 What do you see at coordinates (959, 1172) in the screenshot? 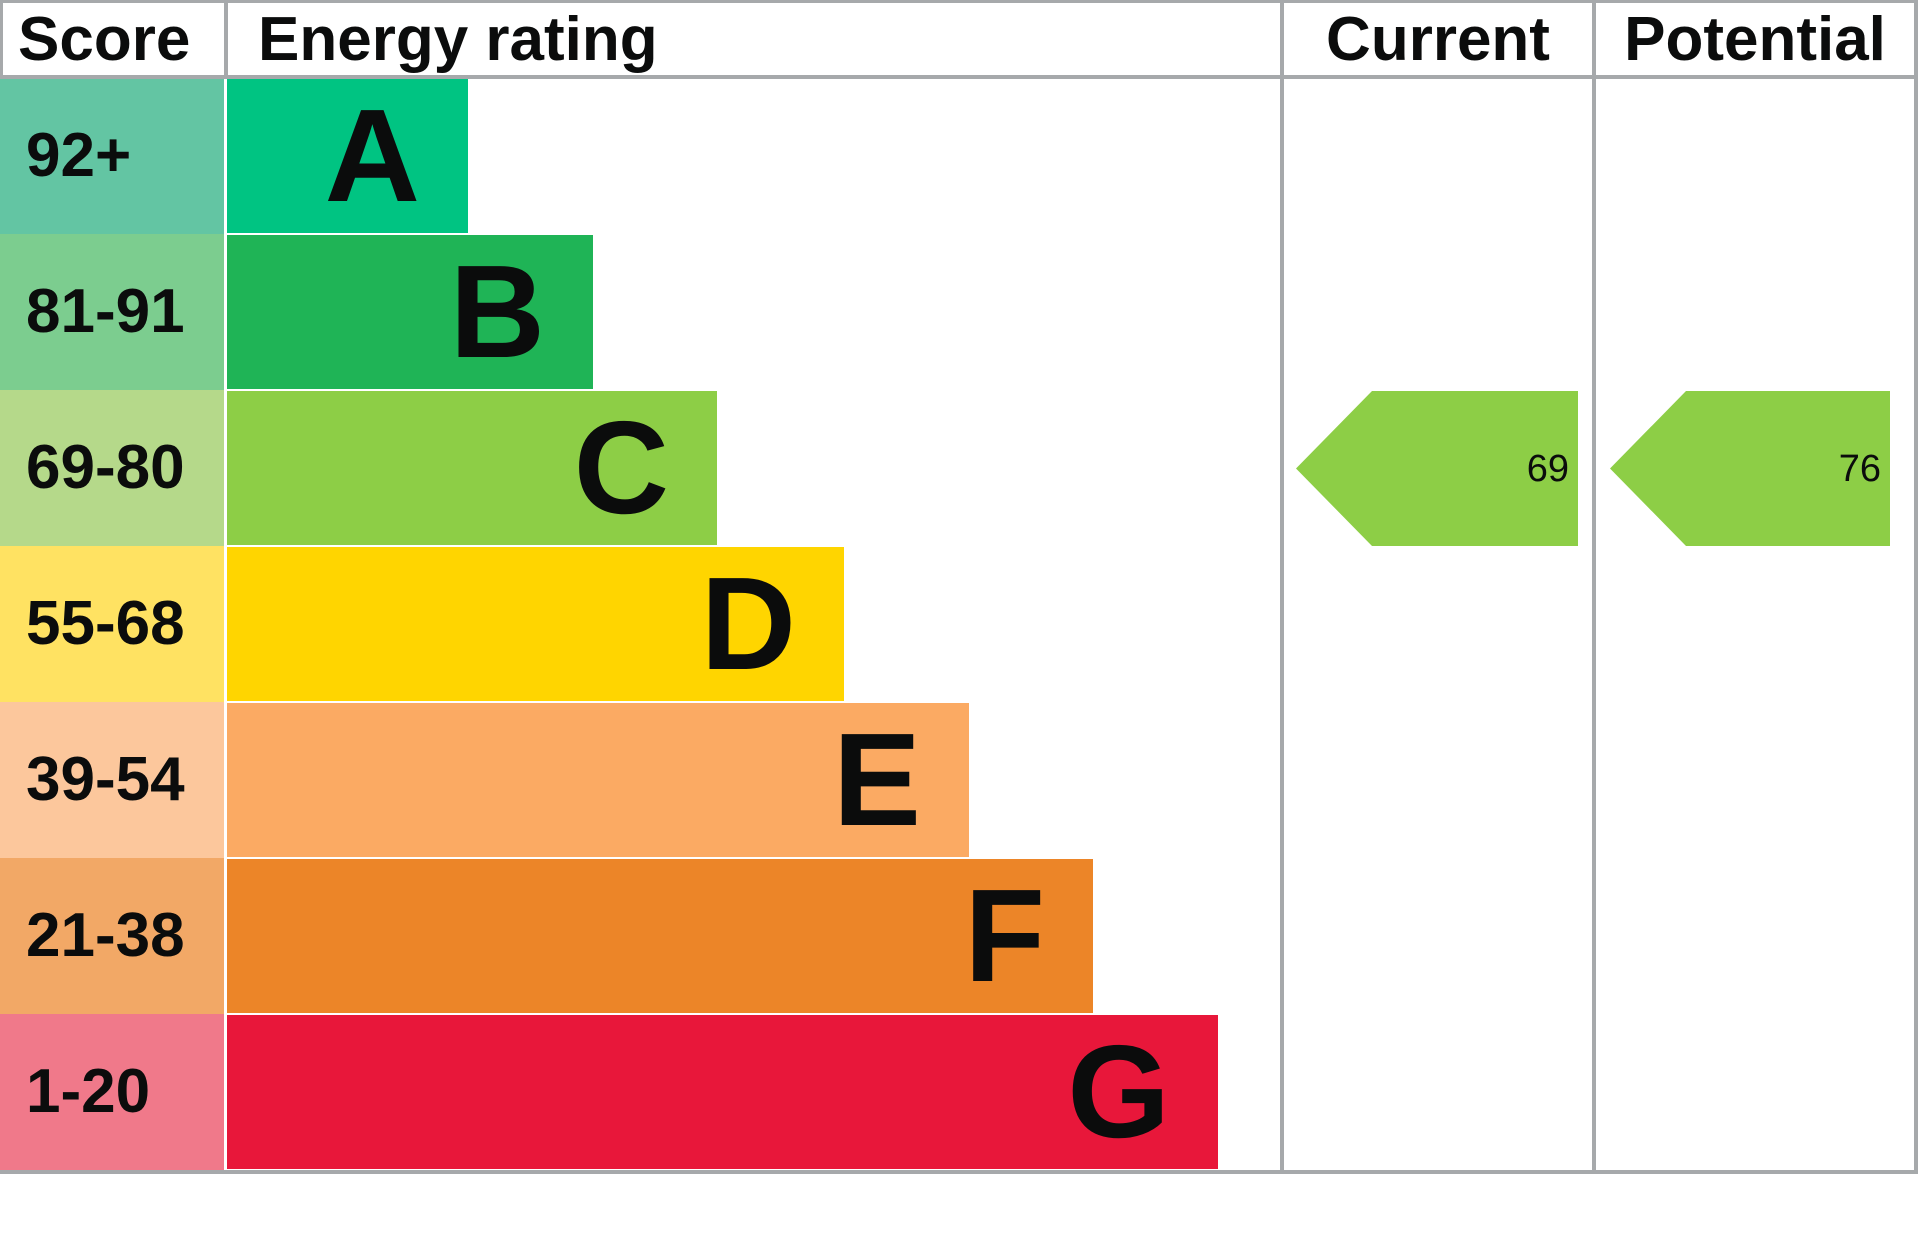
I see `table-bottom-border` at bounding box center [959, 1172].